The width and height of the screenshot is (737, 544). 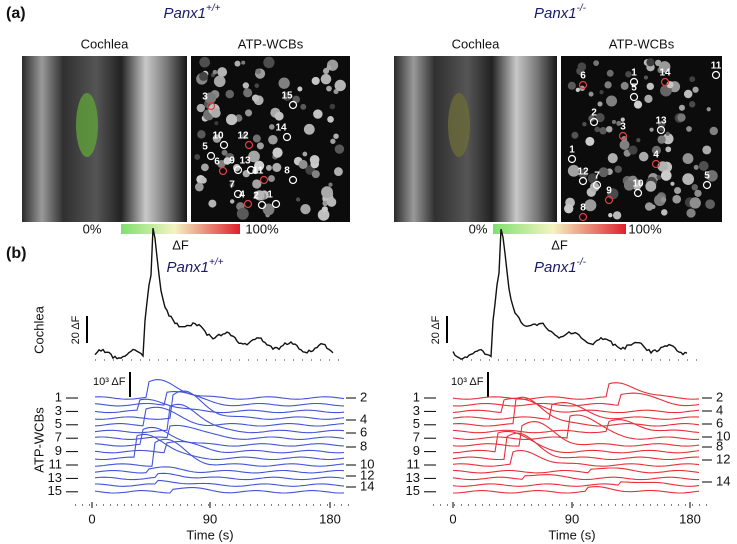 I want to click on cell-label: 12, so click(x=583, y=172).